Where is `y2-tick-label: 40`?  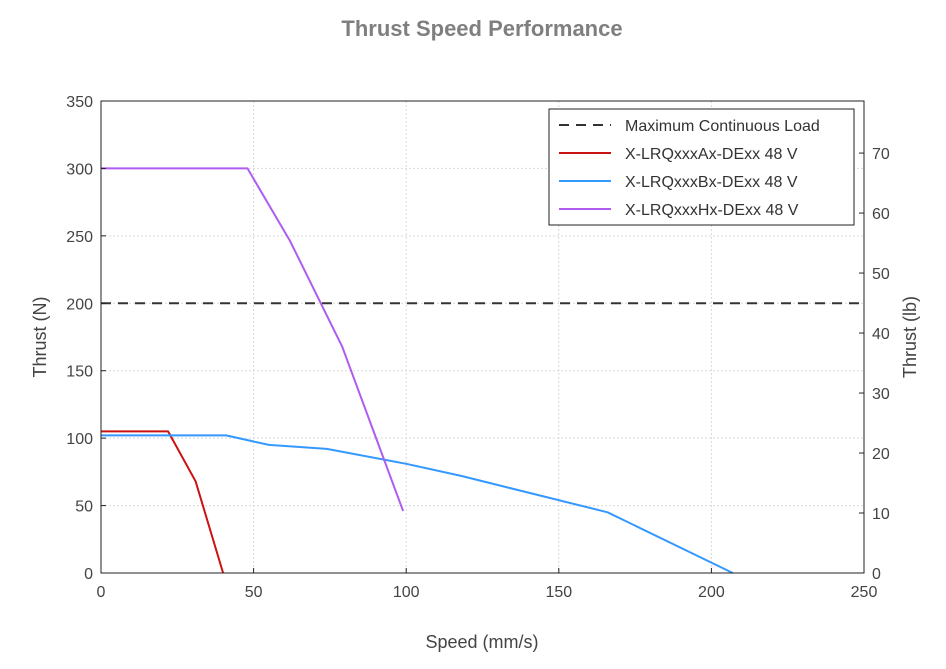 y2-tick-label: 40 is located at coordinates (881, 334).